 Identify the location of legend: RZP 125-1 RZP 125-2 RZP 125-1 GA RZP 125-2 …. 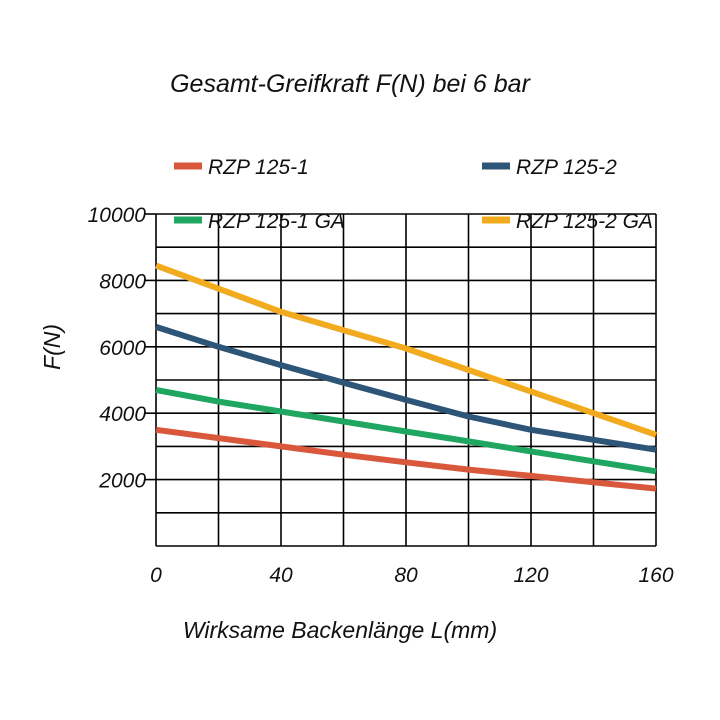
(413, 194).